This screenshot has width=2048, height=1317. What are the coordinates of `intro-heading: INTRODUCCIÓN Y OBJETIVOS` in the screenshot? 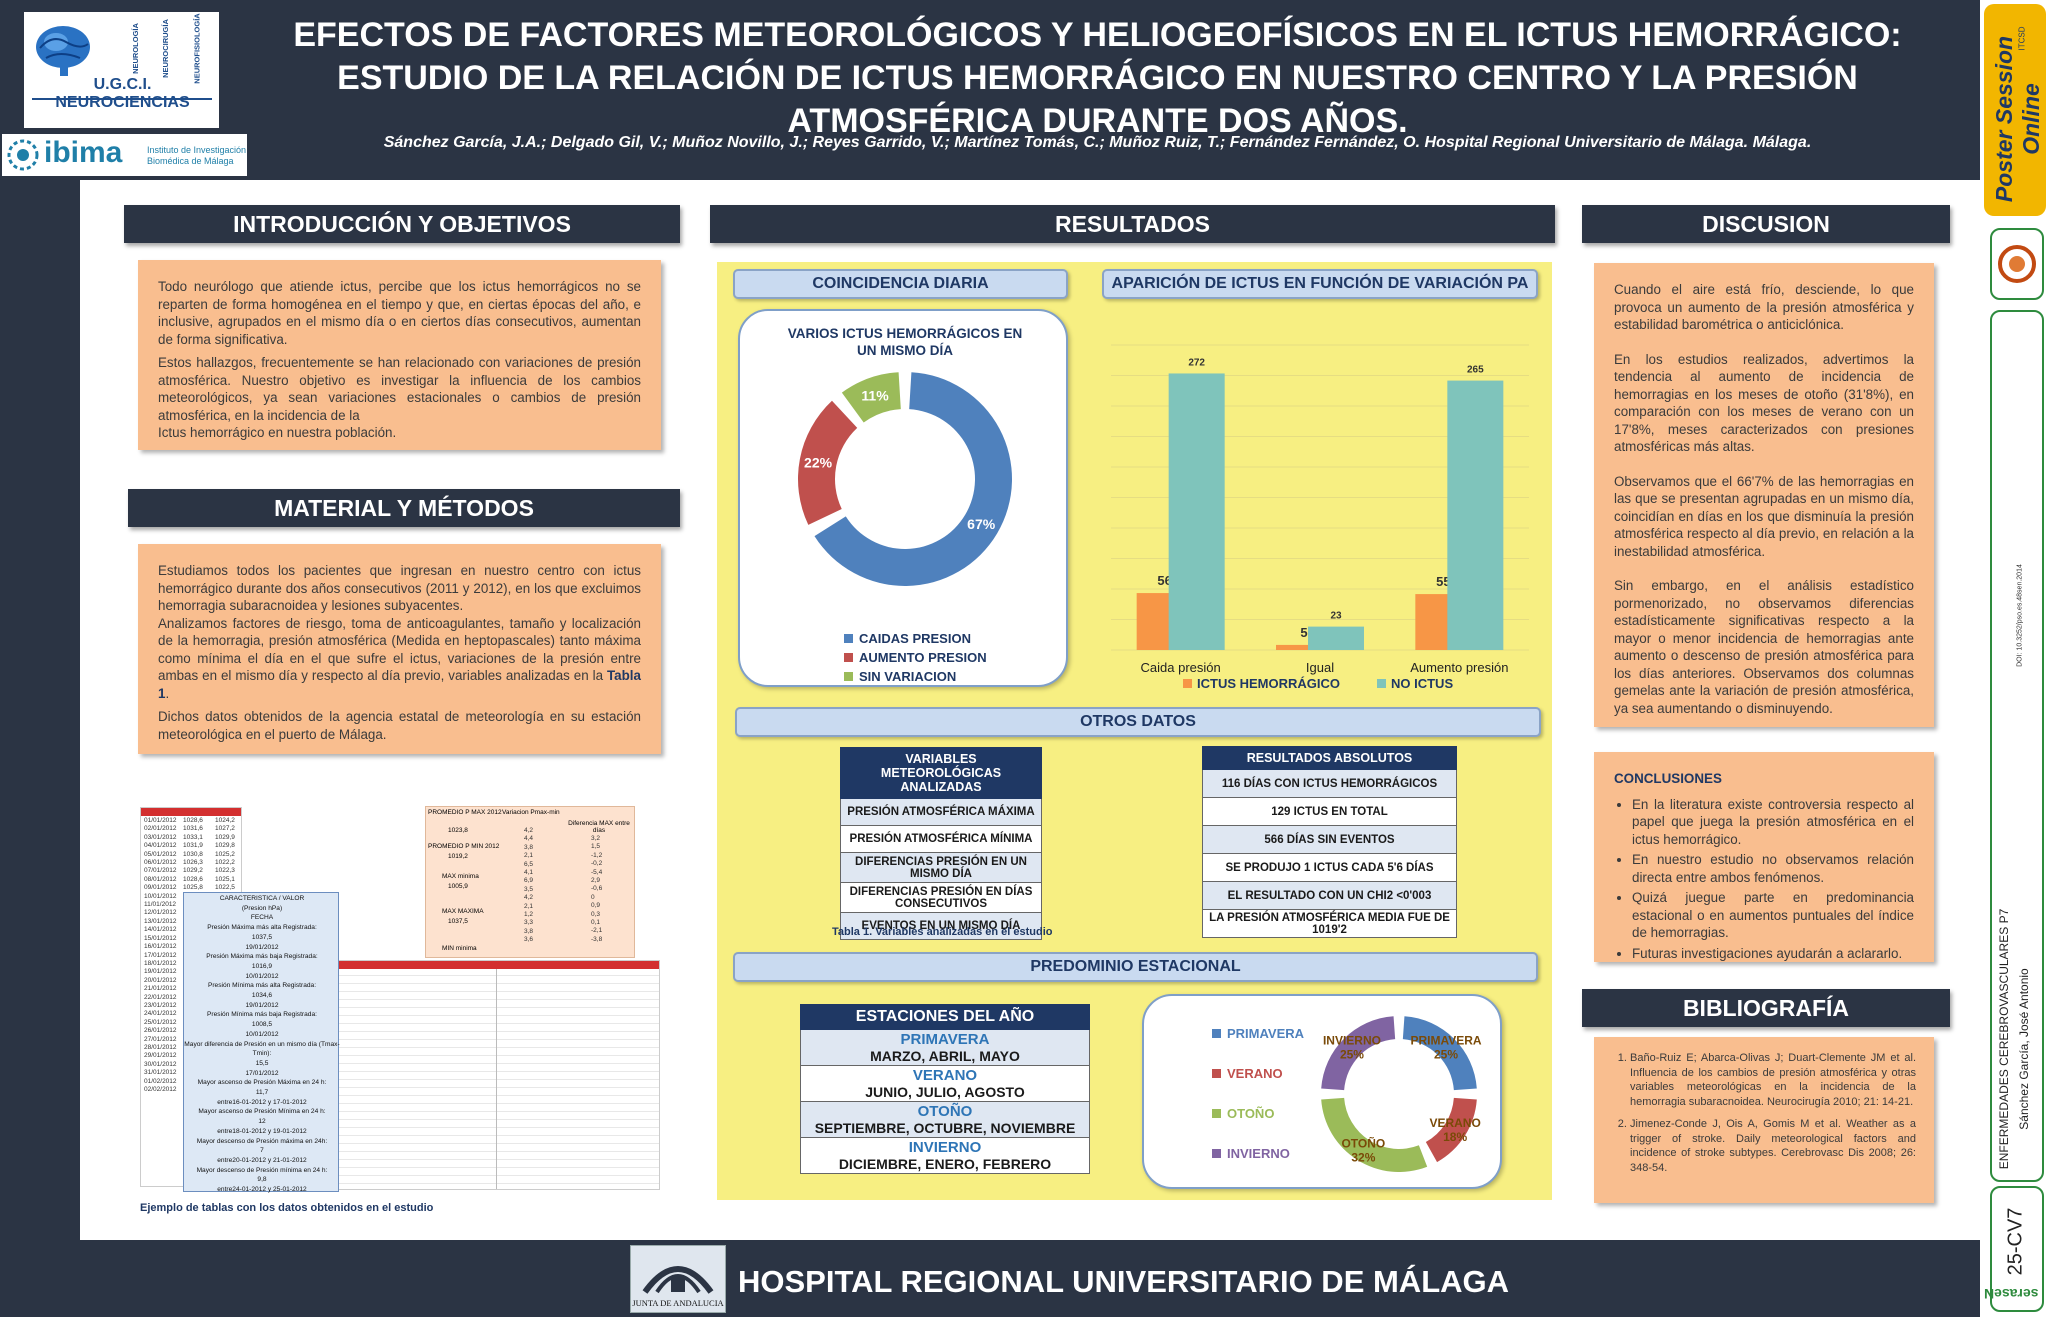 It's located at (402, 224).